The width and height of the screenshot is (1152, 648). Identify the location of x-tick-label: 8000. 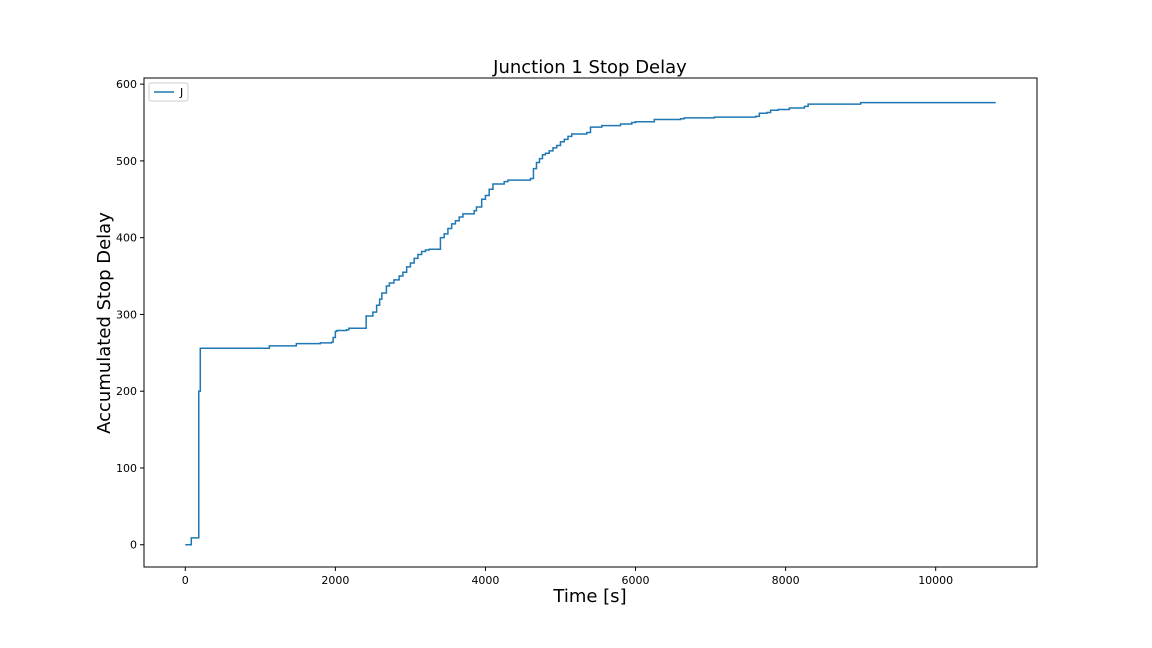
(786, 580).